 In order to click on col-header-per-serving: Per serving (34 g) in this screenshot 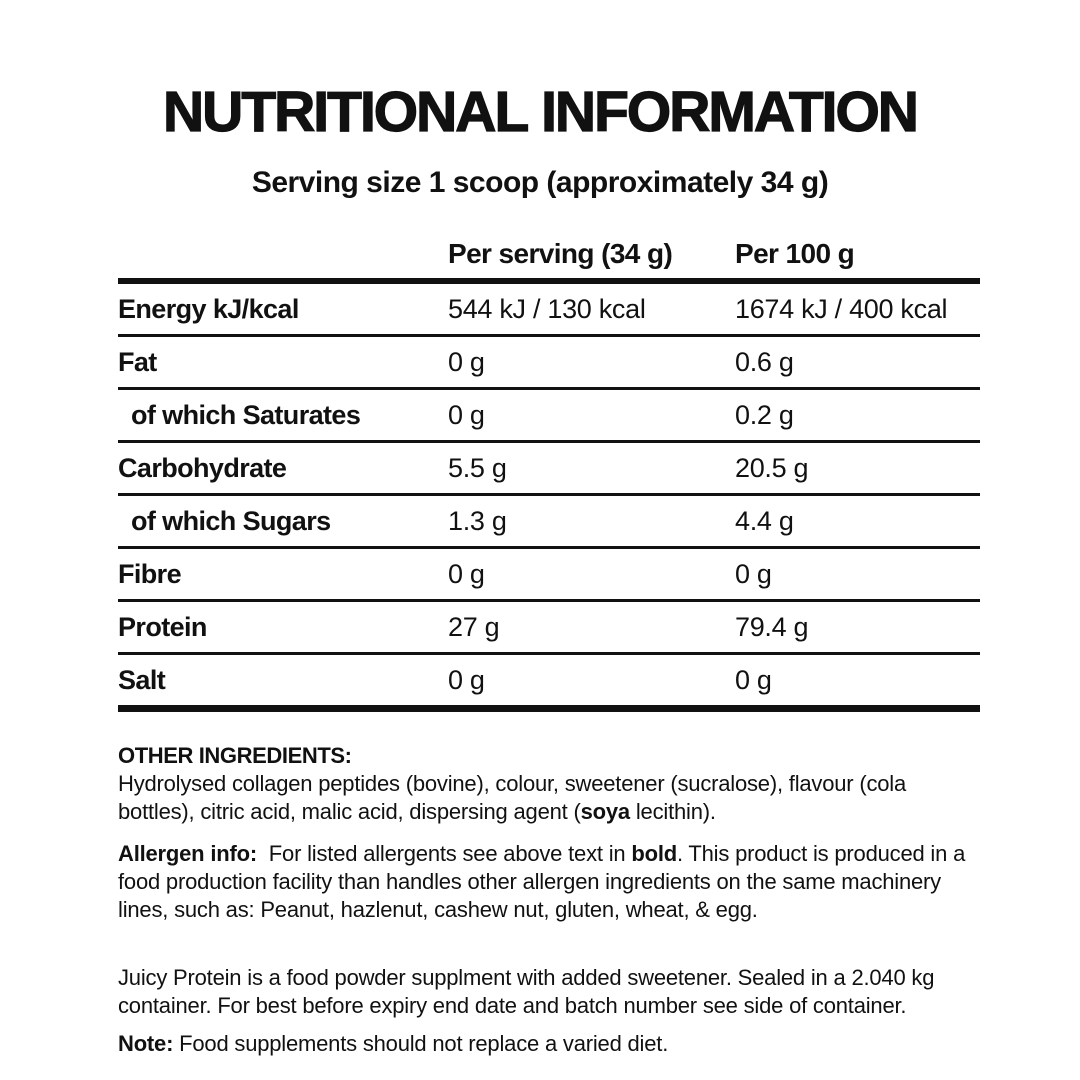, I will do `click(560, 253)`.